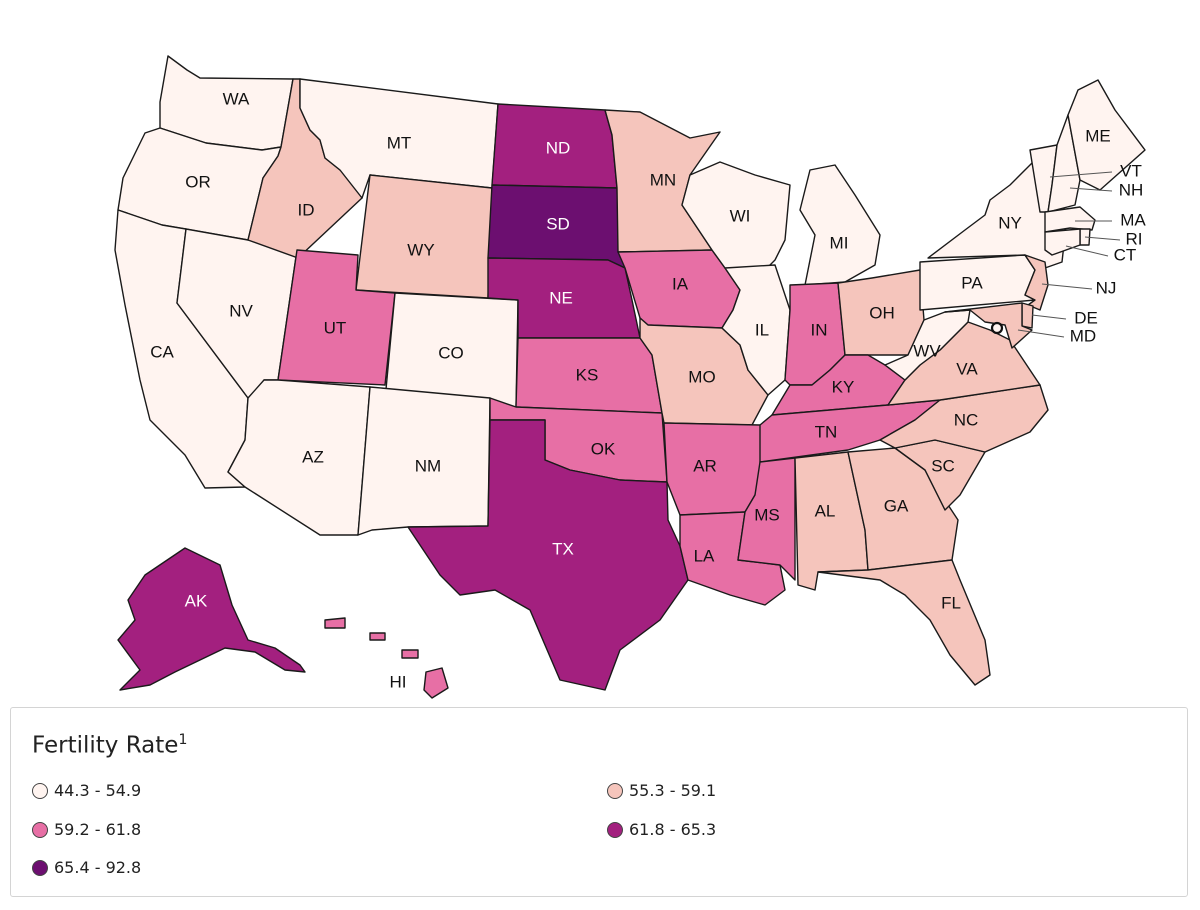 This screenshot has width=1200, height=910. Describe the element at coordinates (98, 790) in the screenshot. I see `legend-label: 44.3 - 54.9` at that location.